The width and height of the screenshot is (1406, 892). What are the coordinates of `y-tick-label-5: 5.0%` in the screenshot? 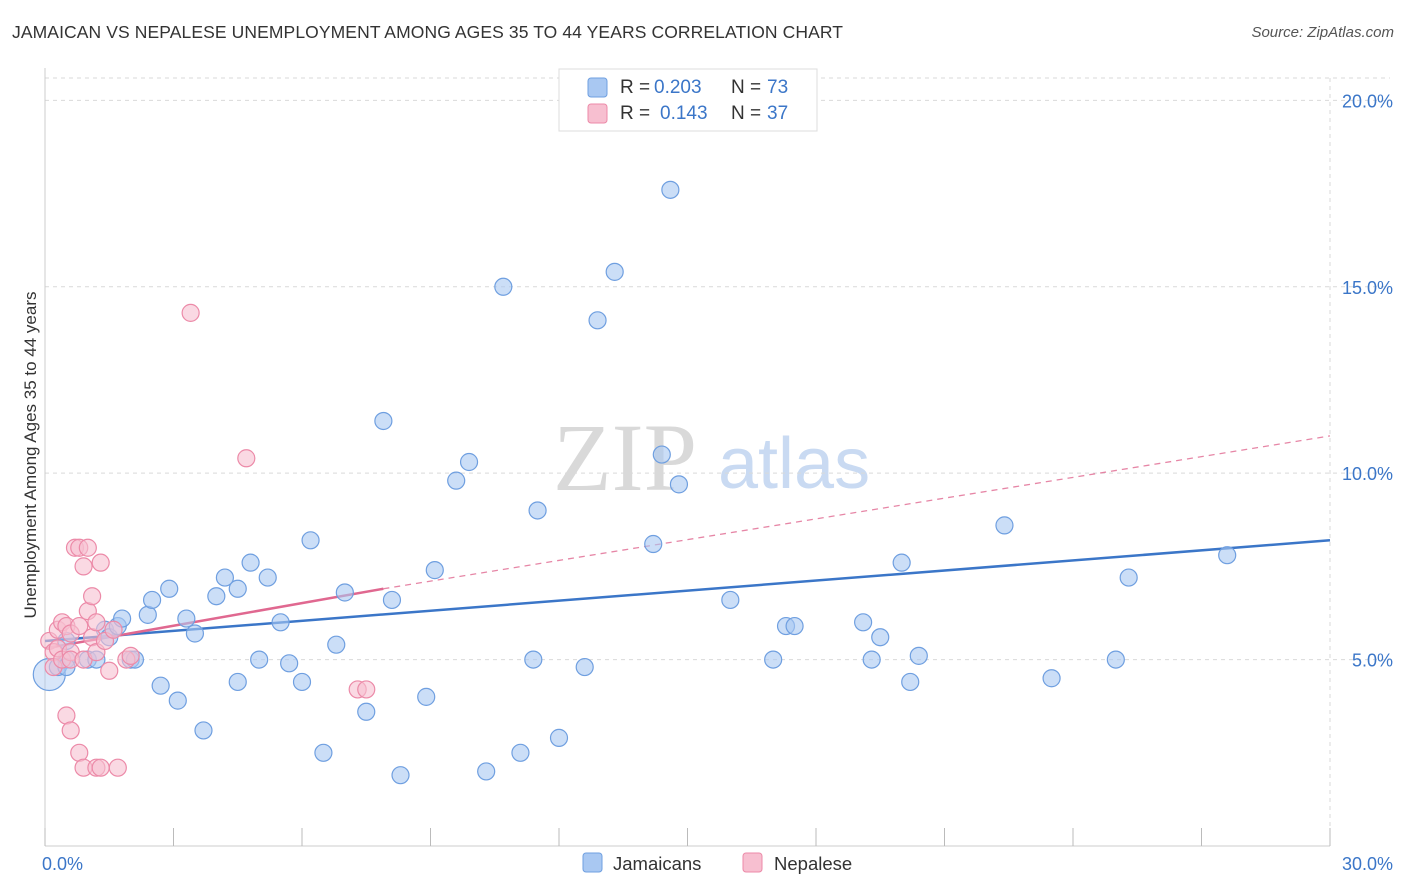 It's located at (1372, 661).